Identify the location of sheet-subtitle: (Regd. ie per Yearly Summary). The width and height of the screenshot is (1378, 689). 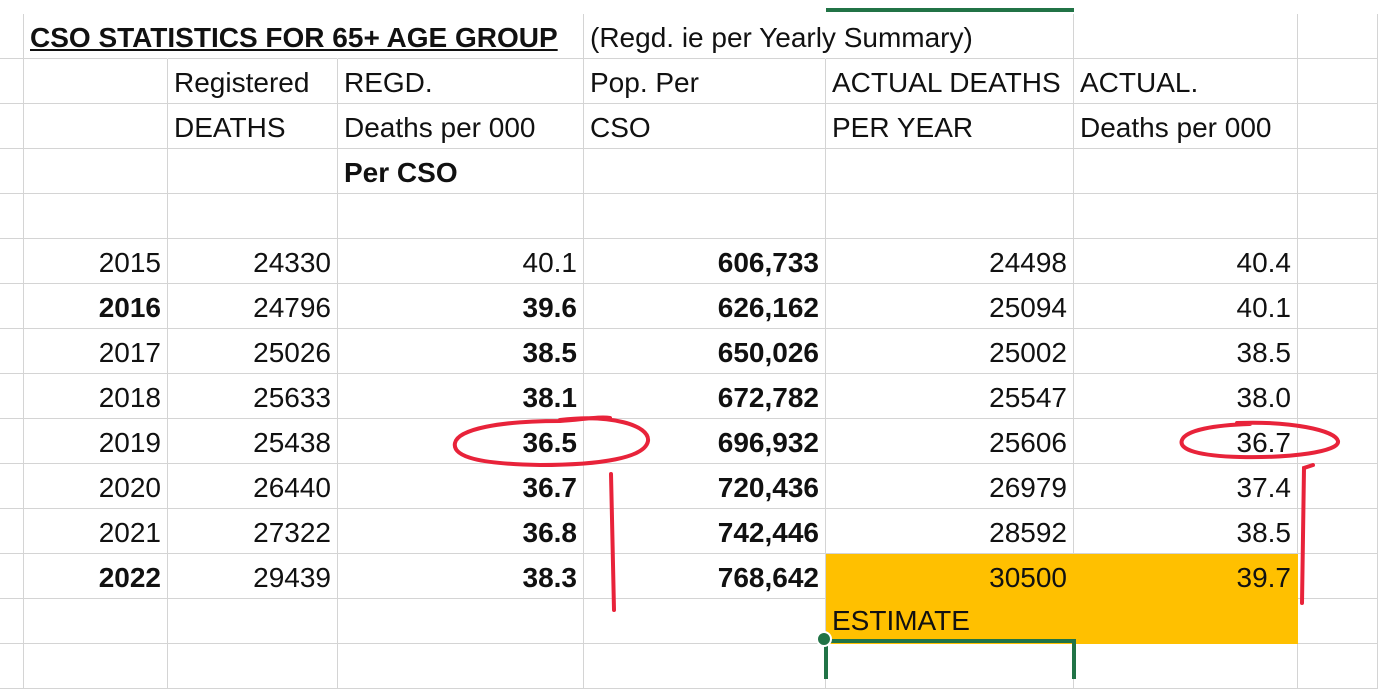
(778, 36).